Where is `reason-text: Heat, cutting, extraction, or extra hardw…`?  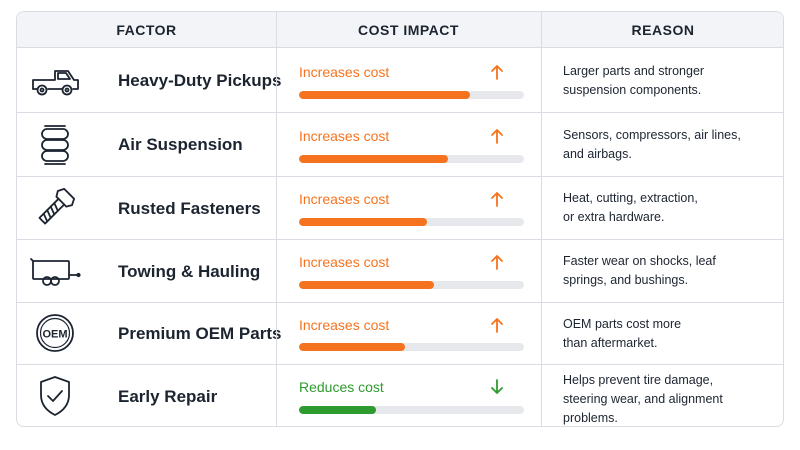
reason-text: Heat, cutting, extraction, or extra hardw… is located at coordinates (630, 207).